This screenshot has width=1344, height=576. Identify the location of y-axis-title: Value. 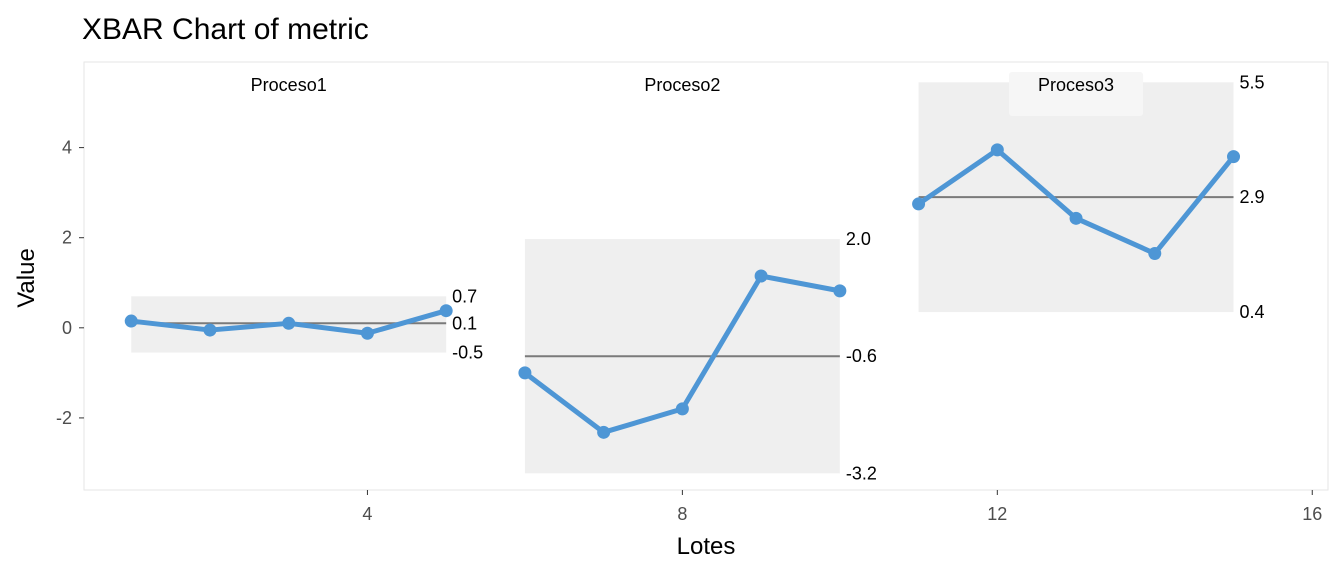
(26, 278).